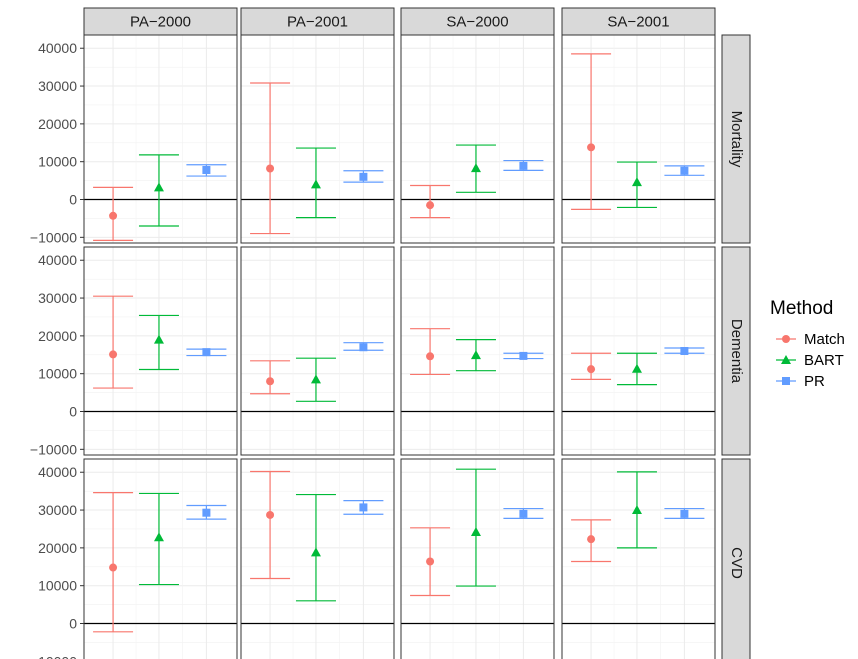  I want to click on legend-label-bart: BART, so click(824, 360).